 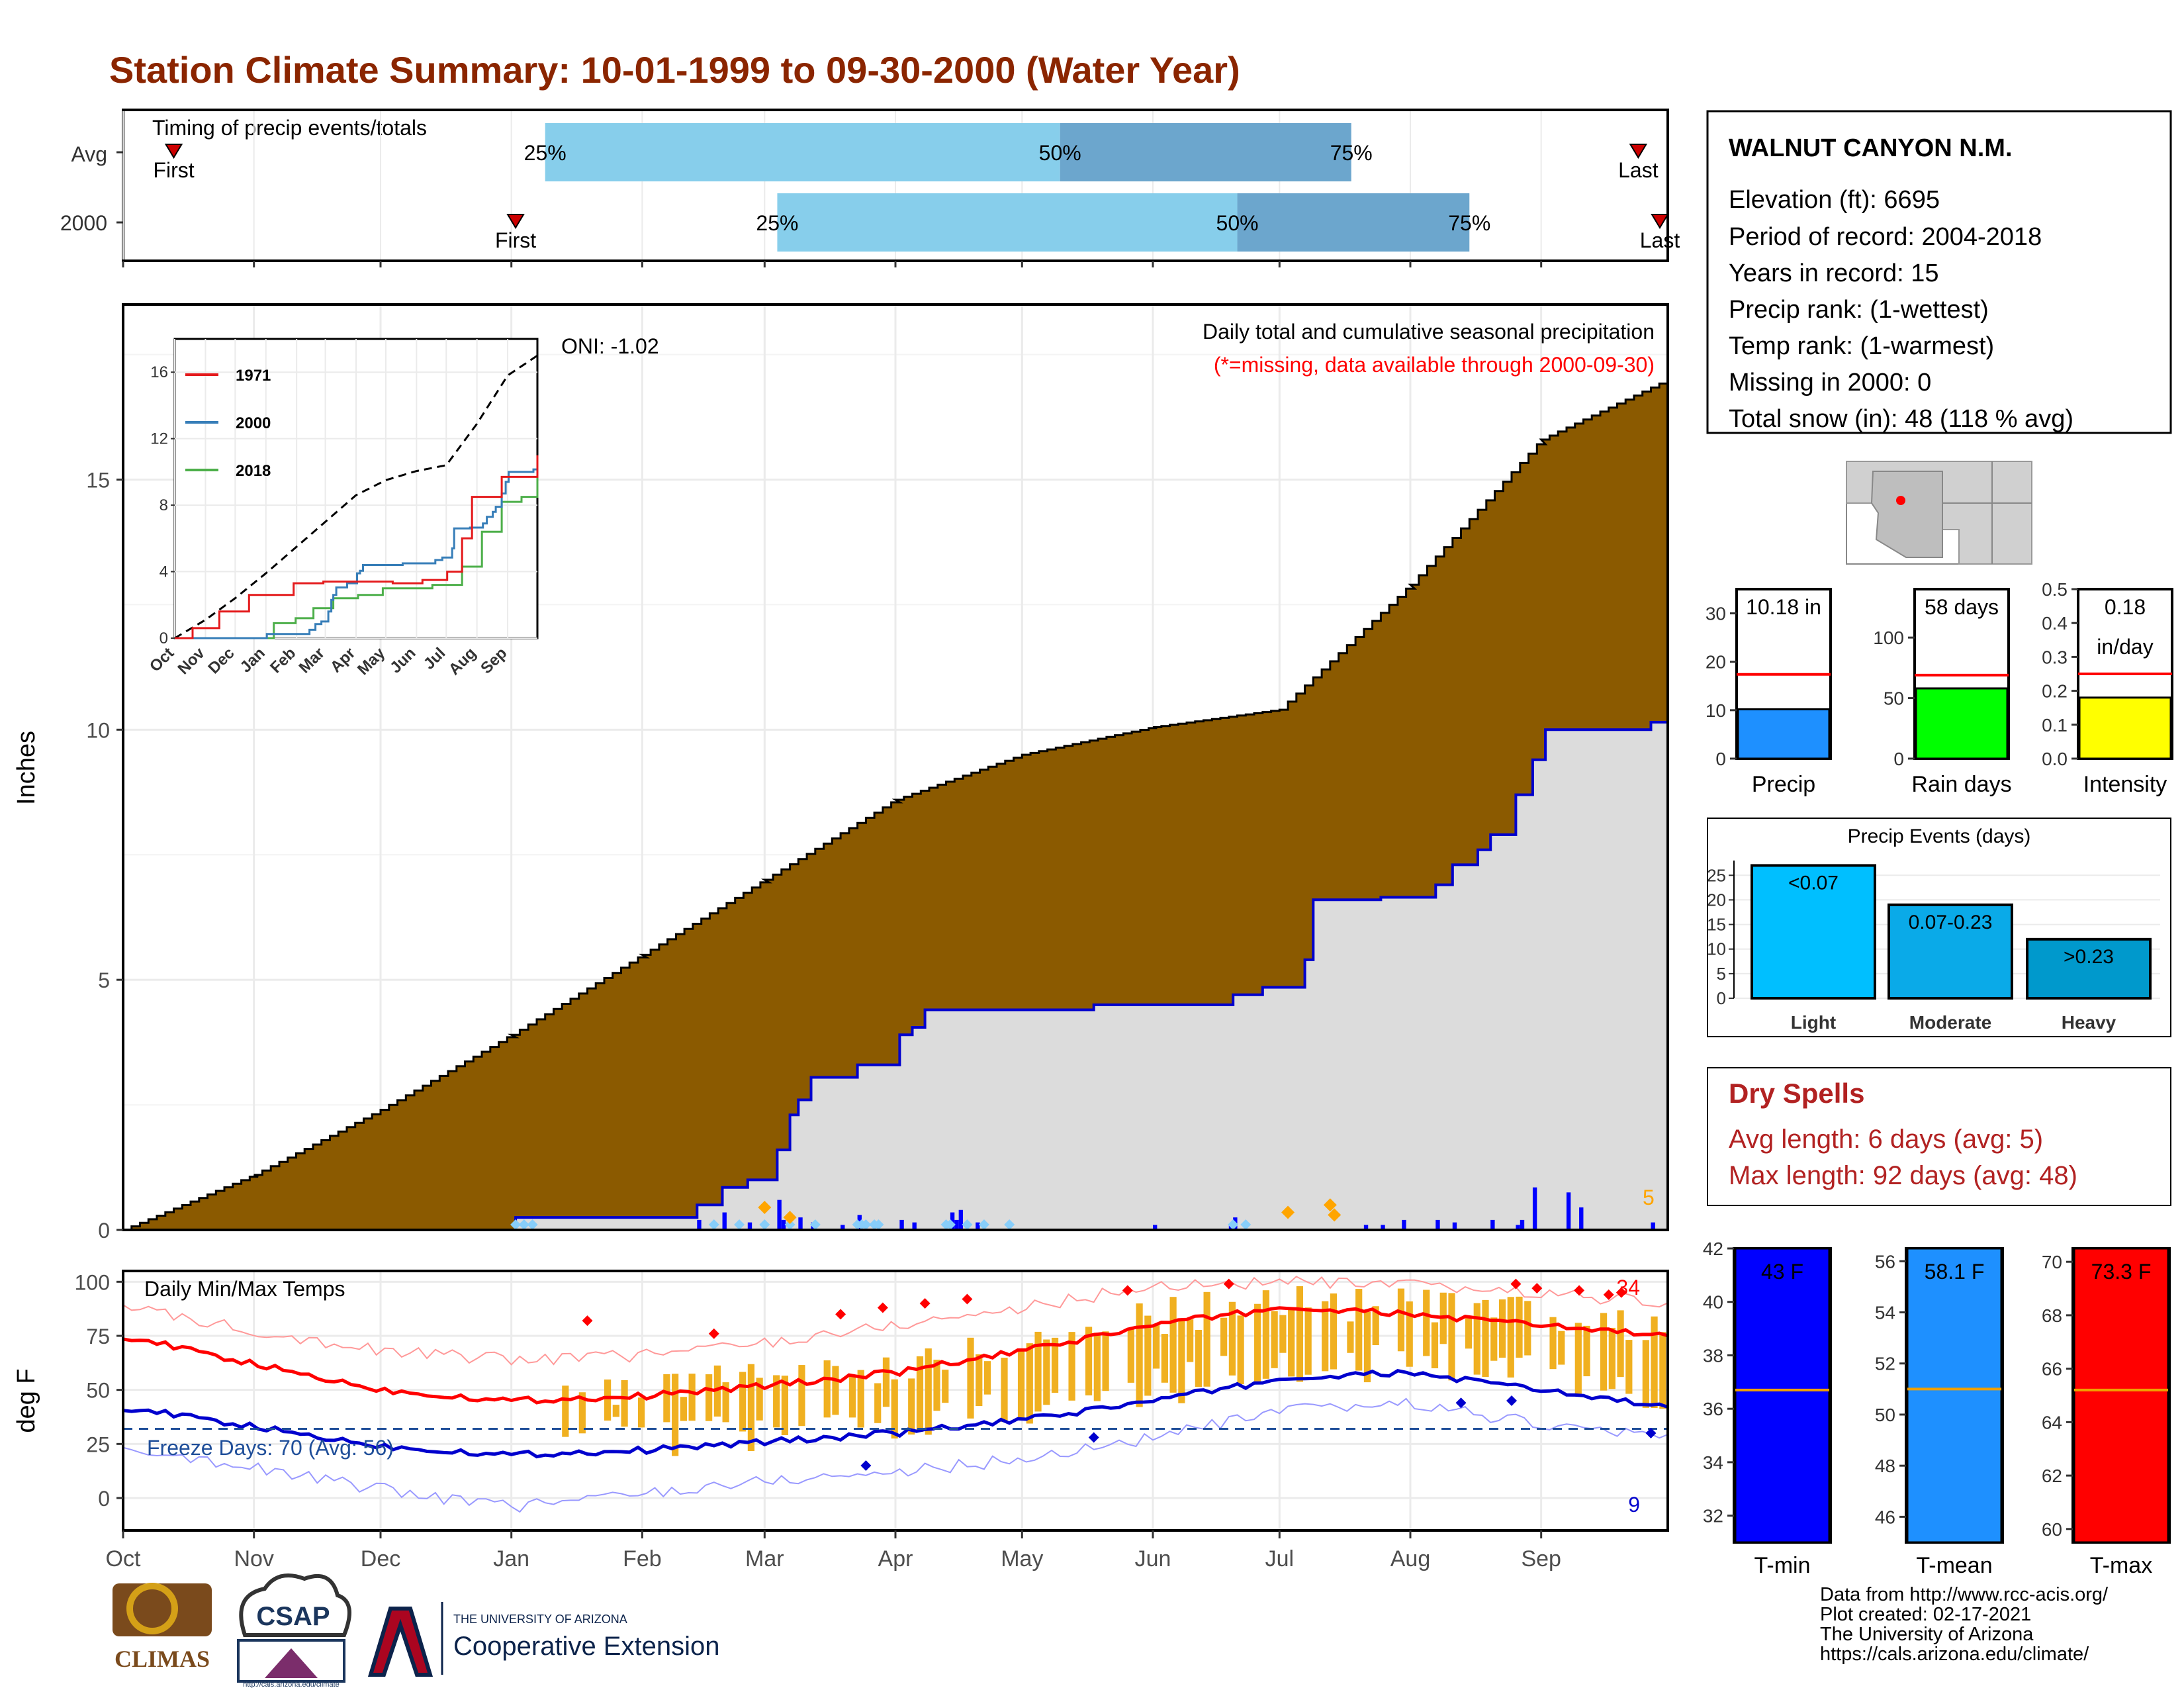 I want to click on station-line-snow: Total snow (in): 48 (118 % avg), so click(x=1901, y=419).